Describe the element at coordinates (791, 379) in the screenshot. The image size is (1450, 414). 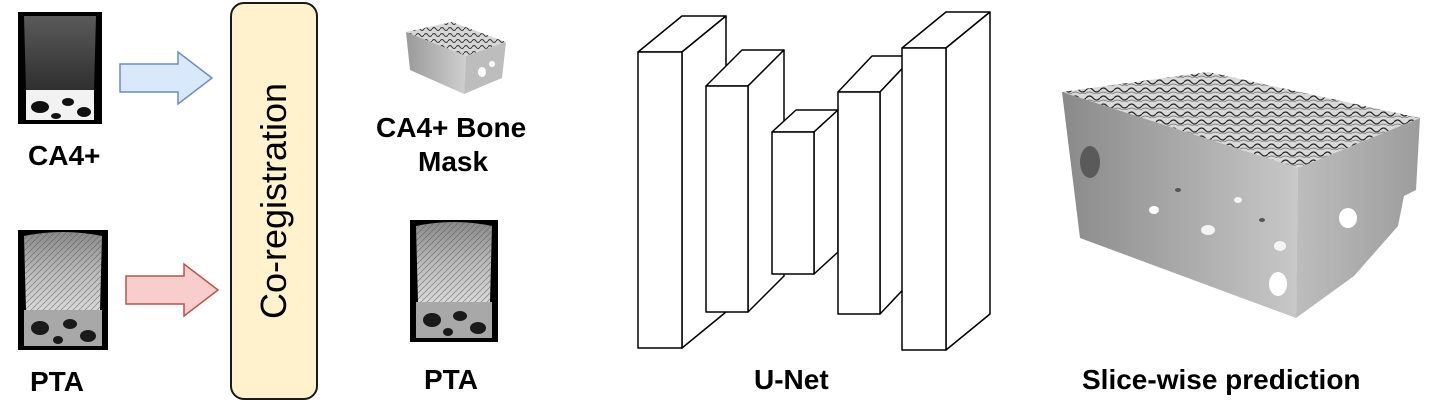
I see `unet-label: U-Net` at that location.